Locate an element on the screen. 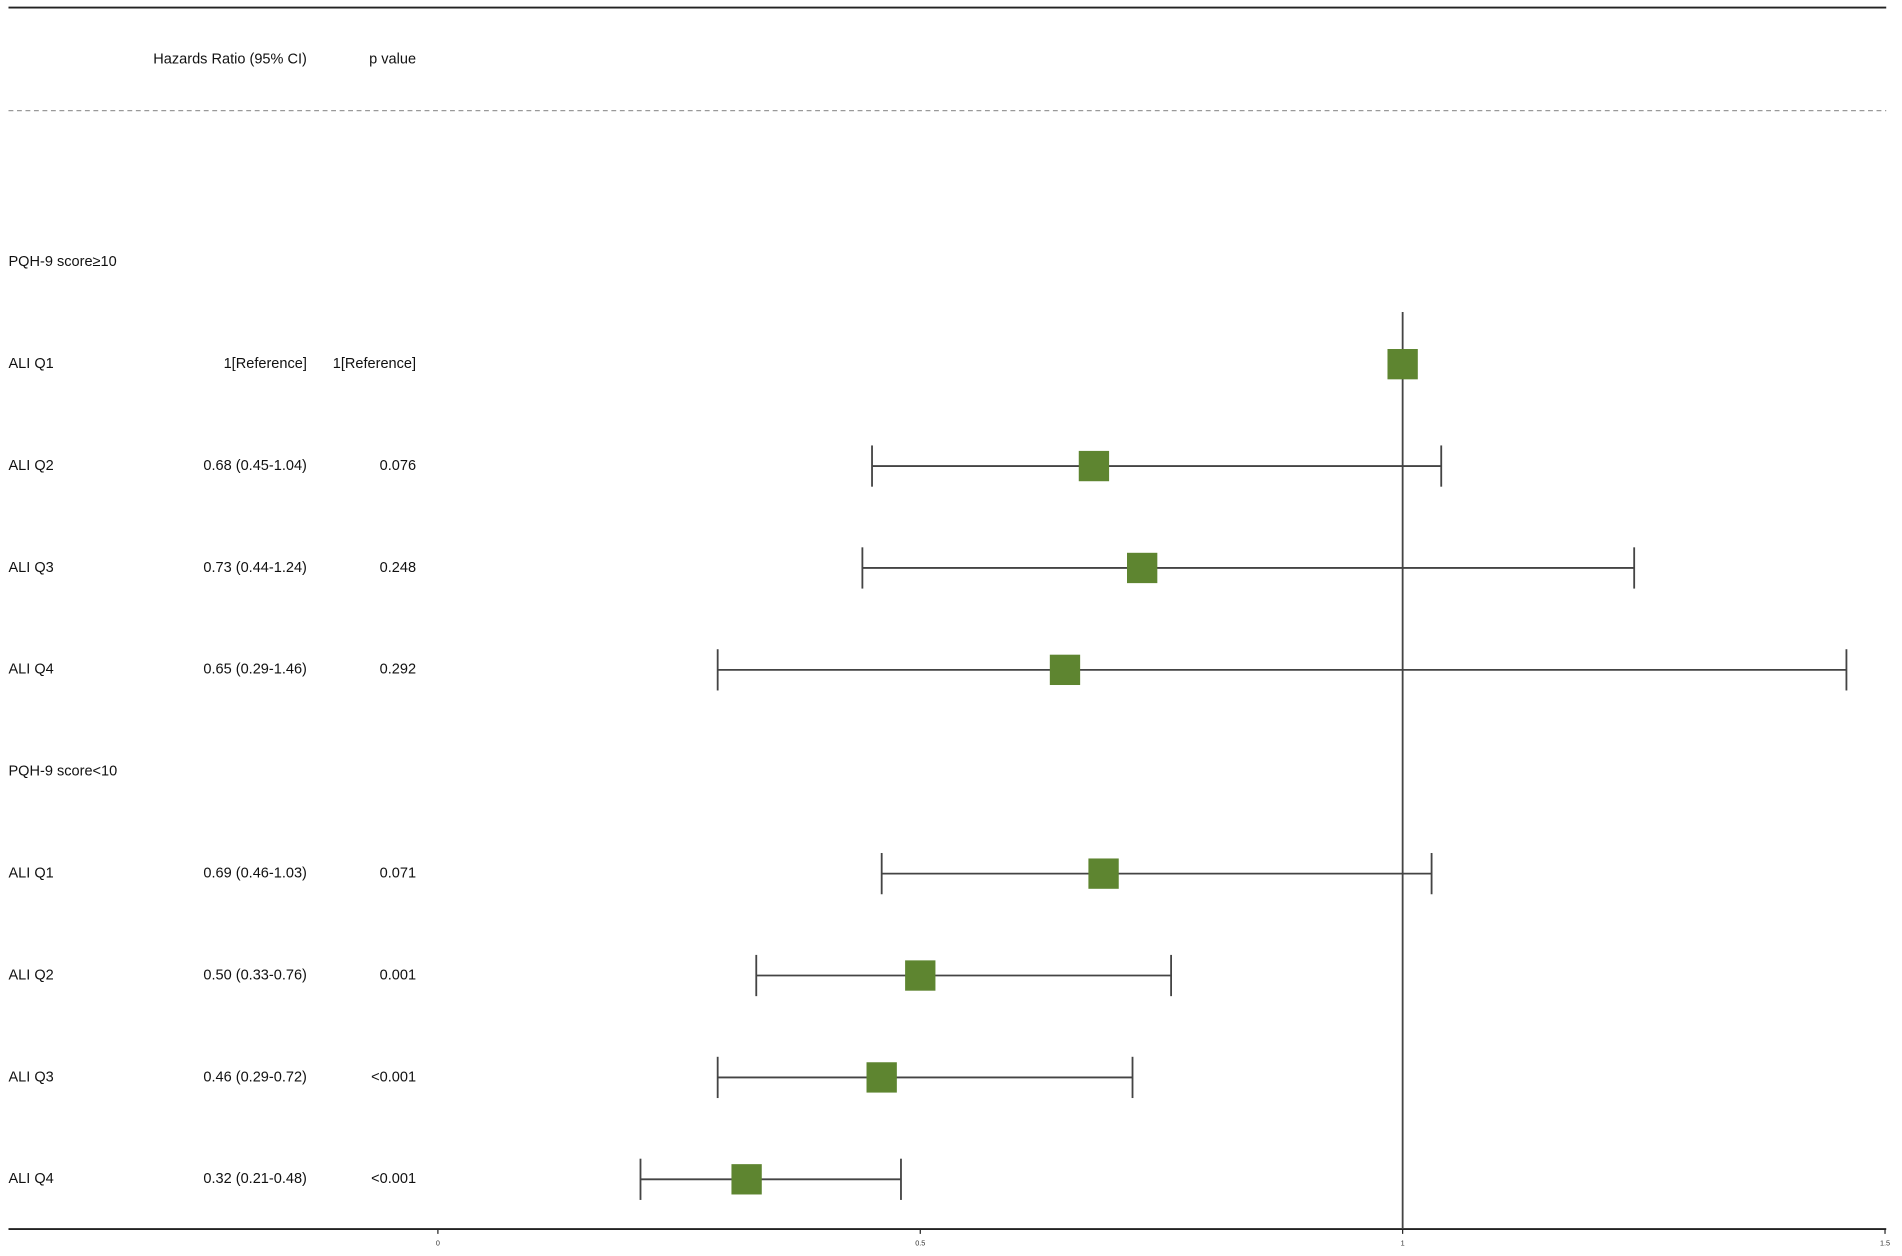  x-tick-label: 0 is located at coordinates (438, 1243).